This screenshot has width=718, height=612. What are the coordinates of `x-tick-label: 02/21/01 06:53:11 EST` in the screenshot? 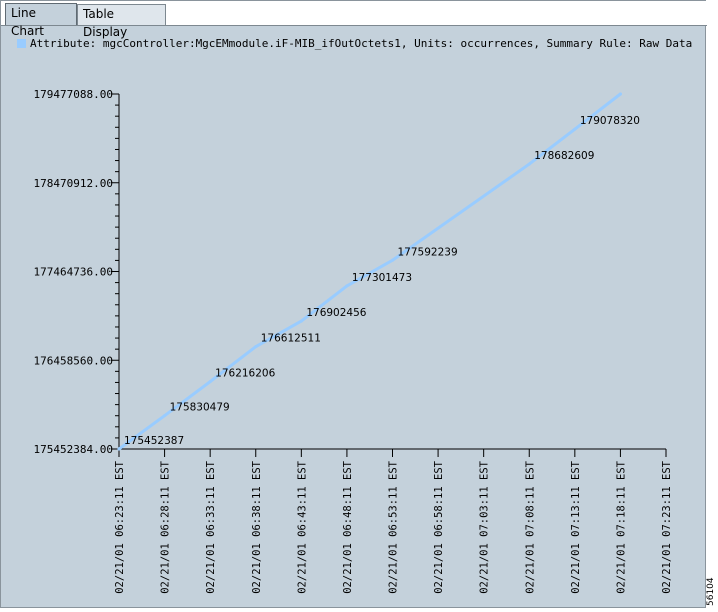 It's located at (394, 526).